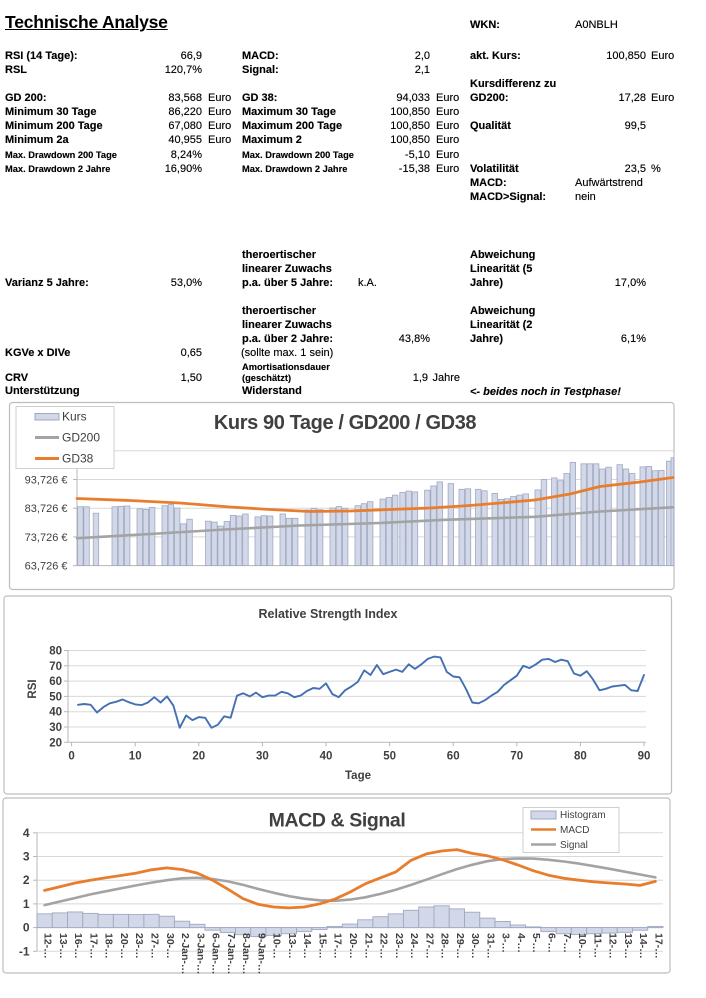 Image resolution: width=706 pixels, height=998 pixels. What do you see at coordinates (574, 830) in the screenshot?
I see `svg-text: MACD` at bounding box center [574, 830].